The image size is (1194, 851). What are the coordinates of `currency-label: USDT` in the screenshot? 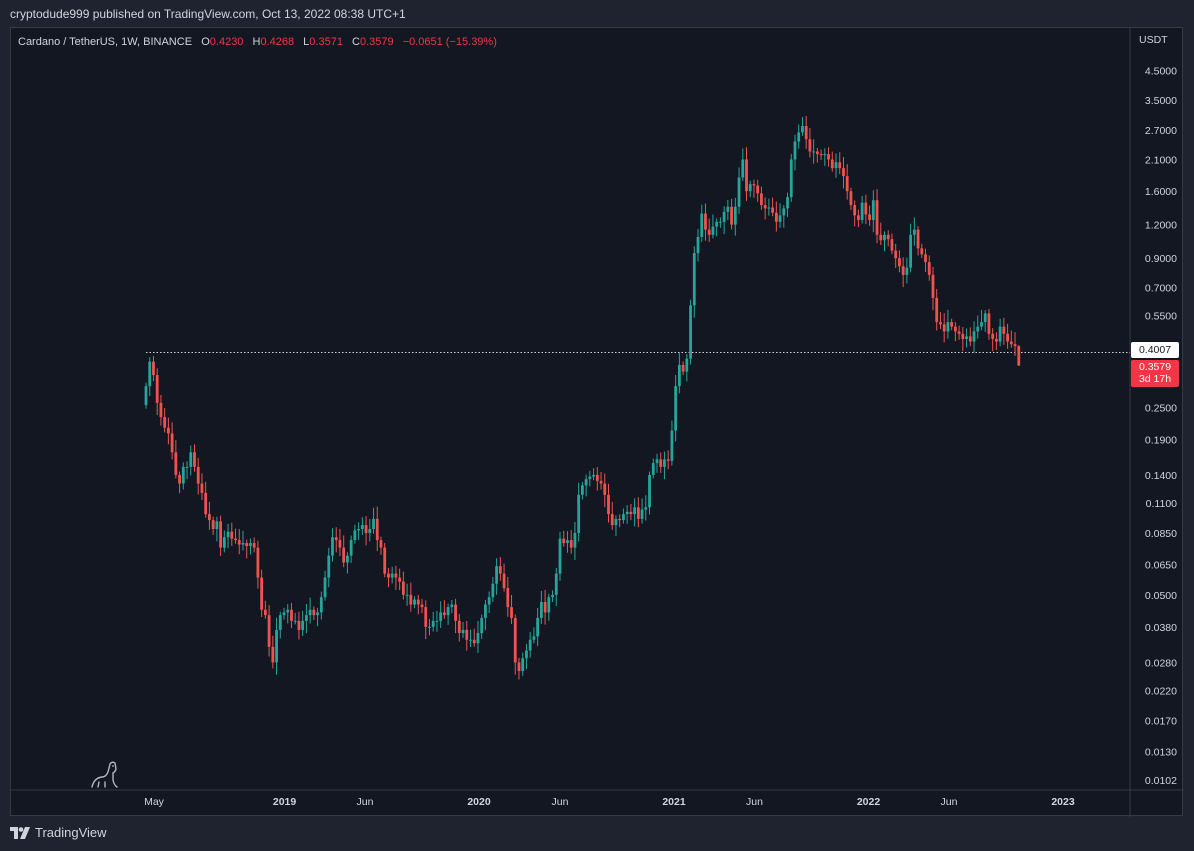 It's located at (1153, 40).